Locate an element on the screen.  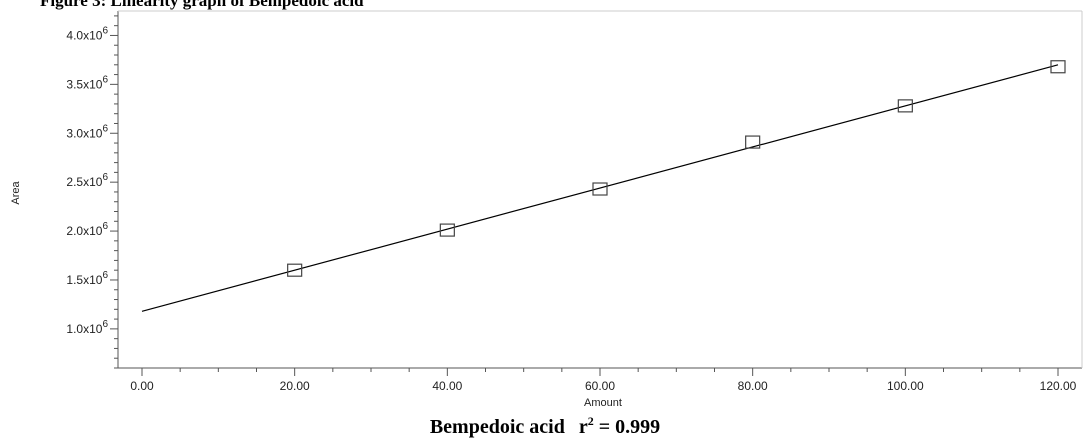
figure-caption: Bempedoic acid r2 = 0.999 is located at coordinates (545, 426).